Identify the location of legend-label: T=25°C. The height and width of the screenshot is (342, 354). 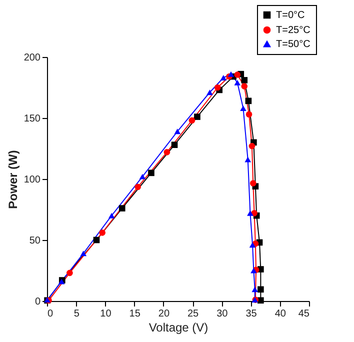
(293, 30).